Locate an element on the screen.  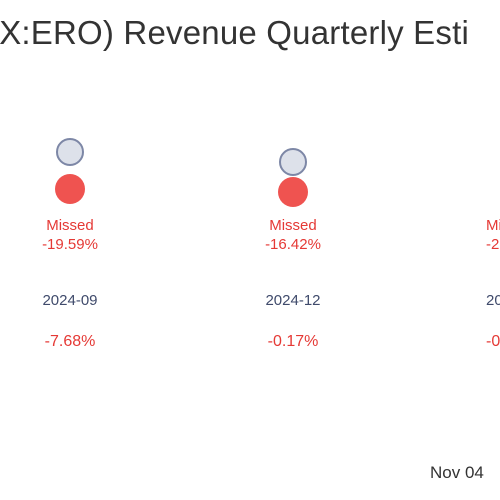
period-label: 20 is located at coordinates (493, 300).